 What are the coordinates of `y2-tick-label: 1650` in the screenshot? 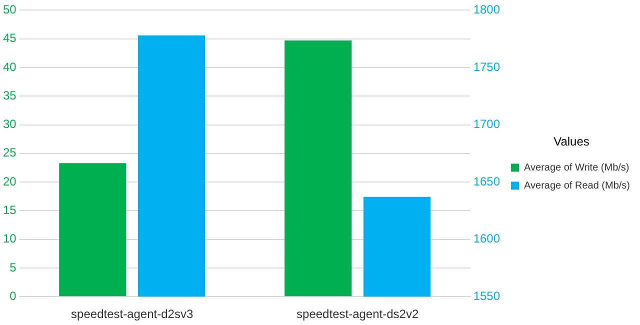 It's located at (486, 181).